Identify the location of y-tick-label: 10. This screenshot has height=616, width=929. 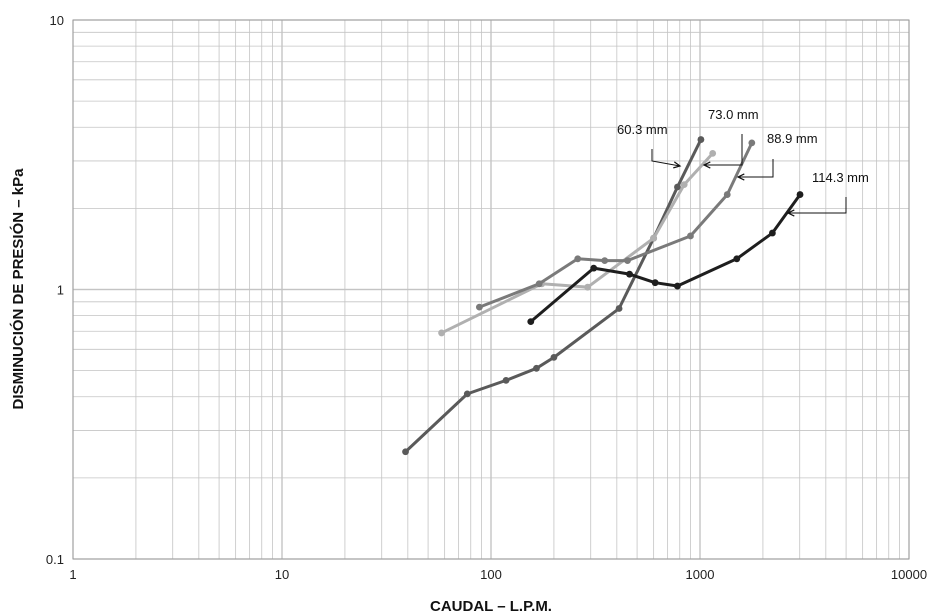
(57, 20).